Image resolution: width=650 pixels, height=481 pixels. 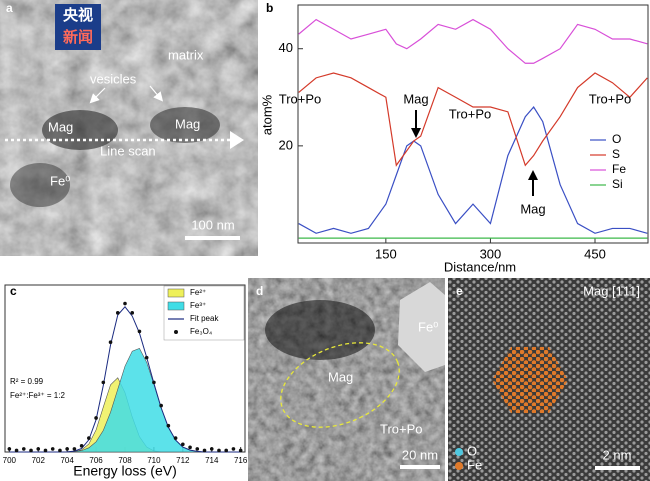 What do you see at coordinates (39, 460) in the screenshot?
I see `x-tick-label: 702` at bounding box center [39, 460].